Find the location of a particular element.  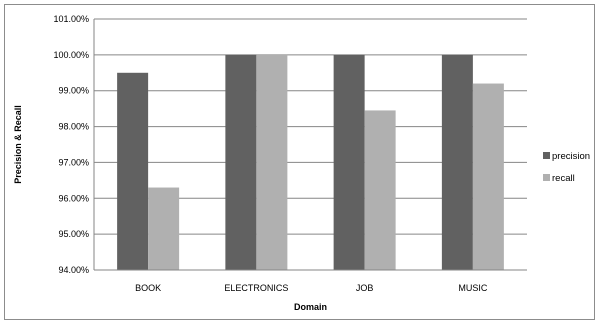

legend: precision recall is located at coordinates (566, 167).